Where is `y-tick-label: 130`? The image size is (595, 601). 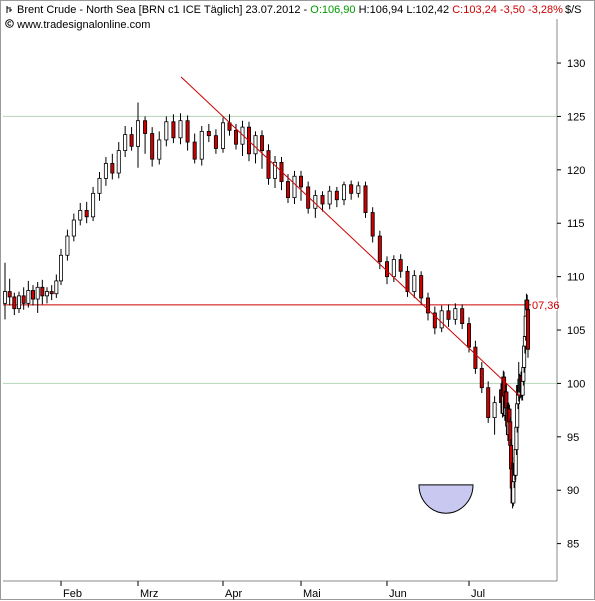
y-tick-label: 130 is located at coordinates (576, 64).